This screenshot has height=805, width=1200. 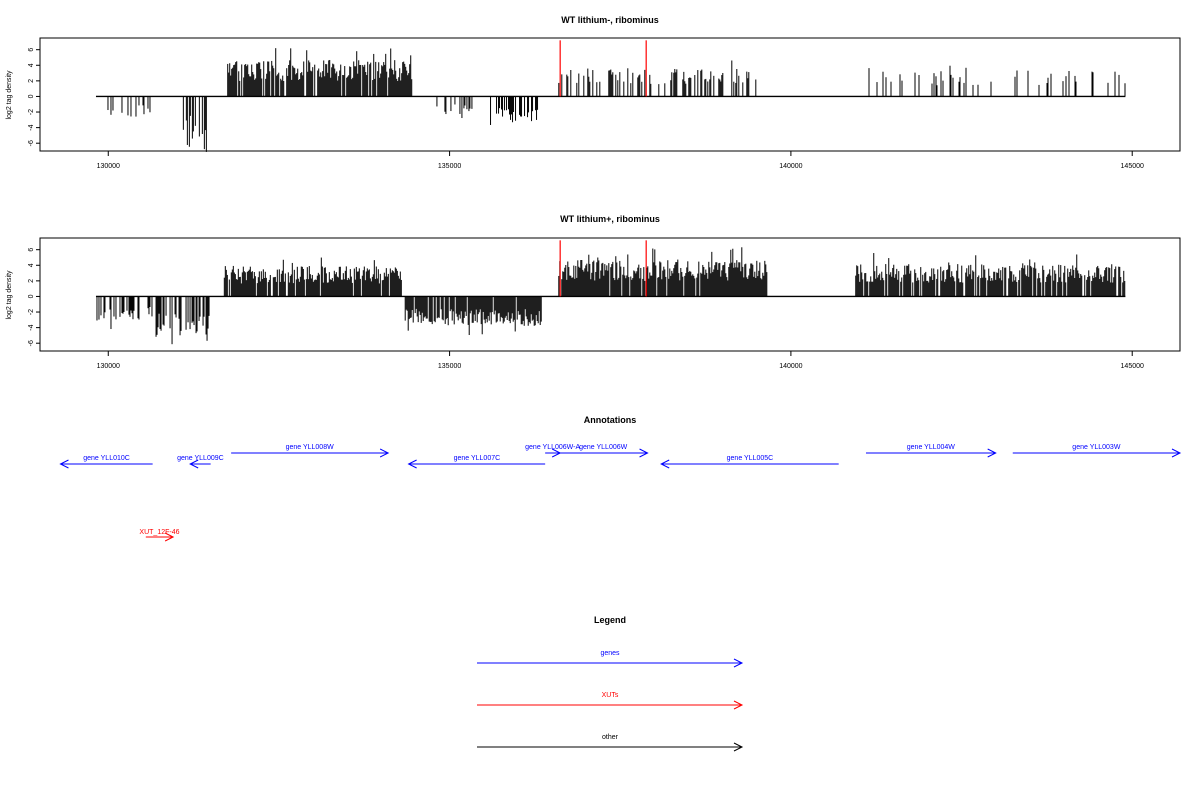 What do you see at coordinates (310, 447) in the screenshot?
I see `gene-label: gene YLL008W` at bounding box center [310, 447].